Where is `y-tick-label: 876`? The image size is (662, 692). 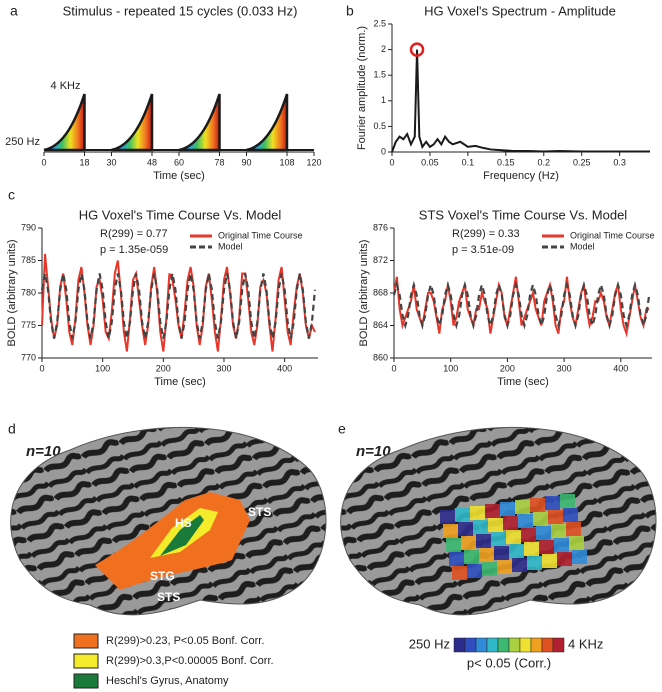
y-tick-label: 876 is located at coordinates (380, 227).